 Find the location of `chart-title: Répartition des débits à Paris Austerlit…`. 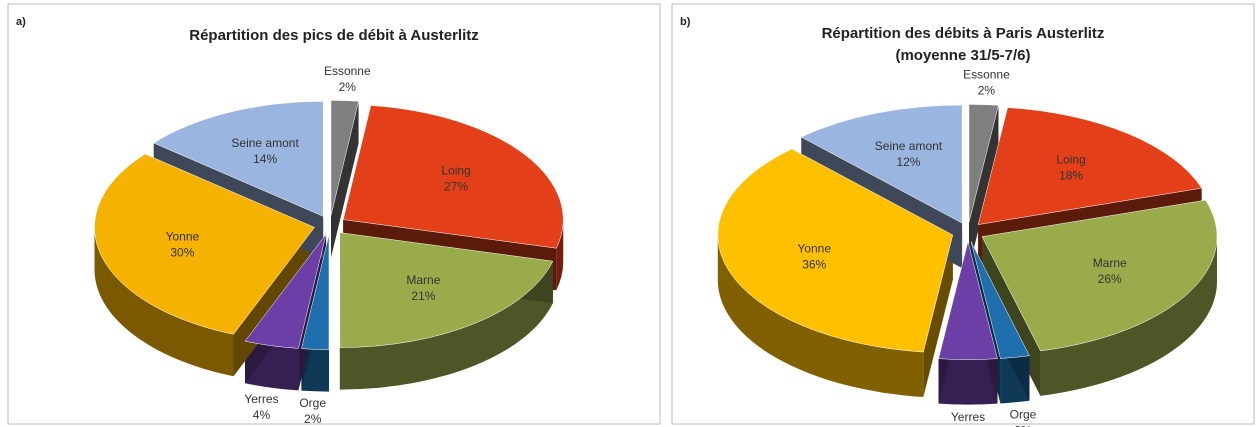

chart-title: Répartition des débits à Paris Austerlit… is located at coordinates (963, 33).